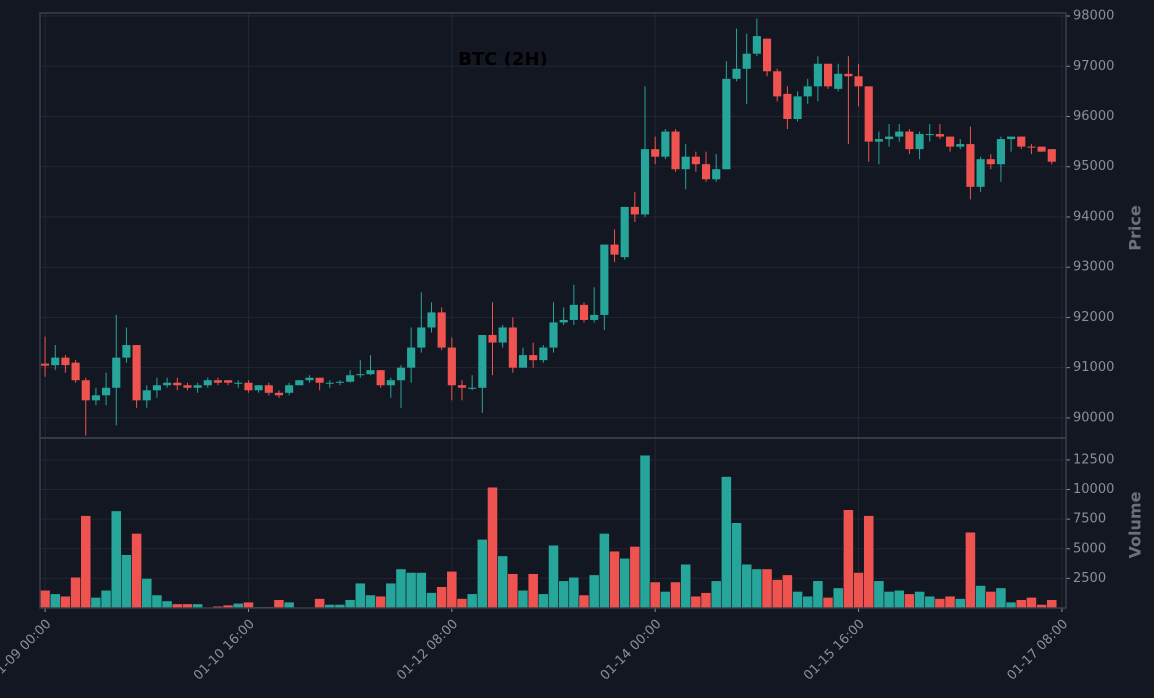 The height and width of the screenshot is (698, 1154). What do you see at coordinates (1093, 66) in the screenshot?
I see `y-tick-label: 97000` at bounding box center [1093, 66].